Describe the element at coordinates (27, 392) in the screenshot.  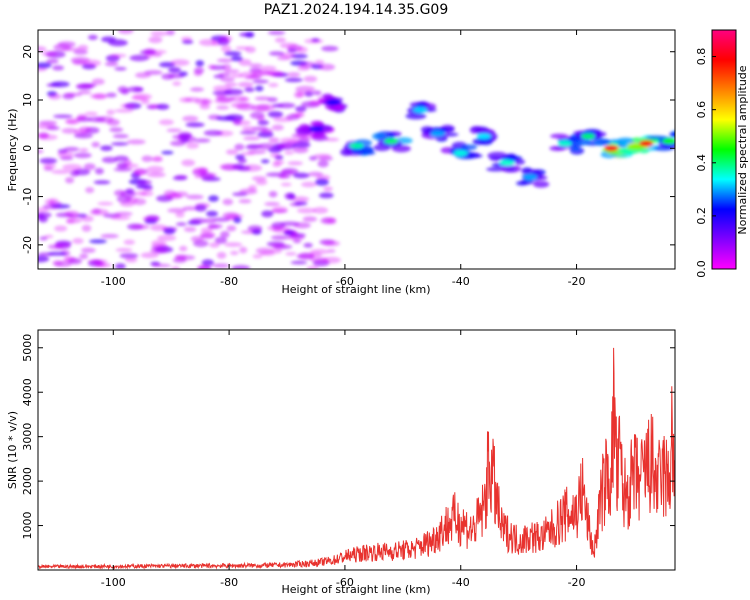
I see `y-tick-label: 4000` at that location.